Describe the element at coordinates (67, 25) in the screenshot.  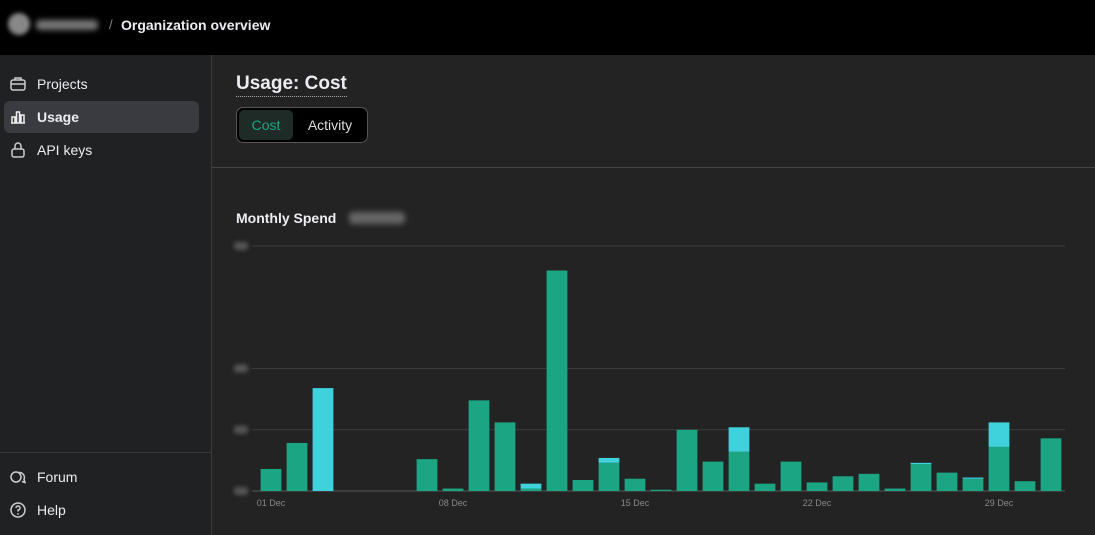
I see `org-name-redacted` at that location.